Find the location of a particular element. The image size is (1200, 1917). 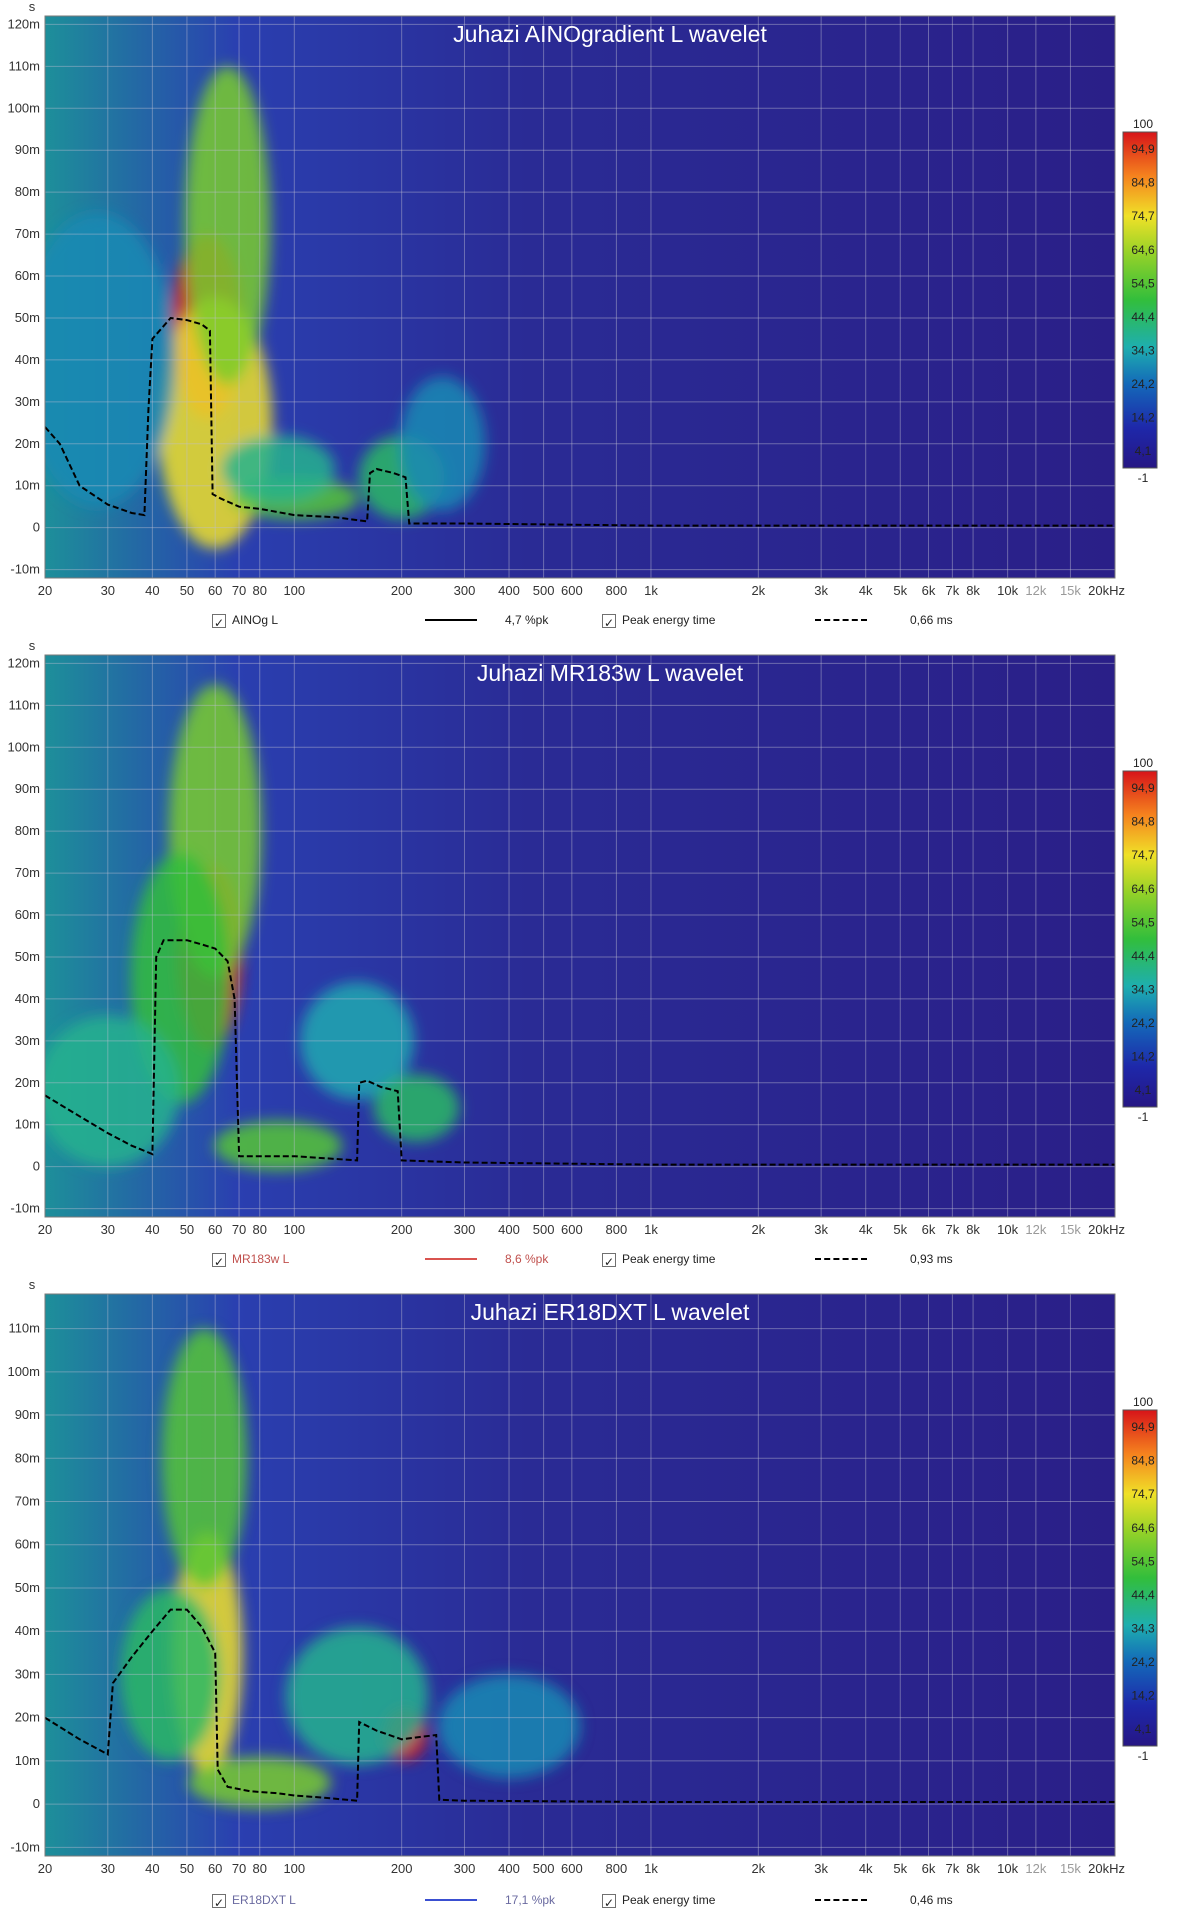

x-tick-label: 100 is located at coordinates (294, 590).